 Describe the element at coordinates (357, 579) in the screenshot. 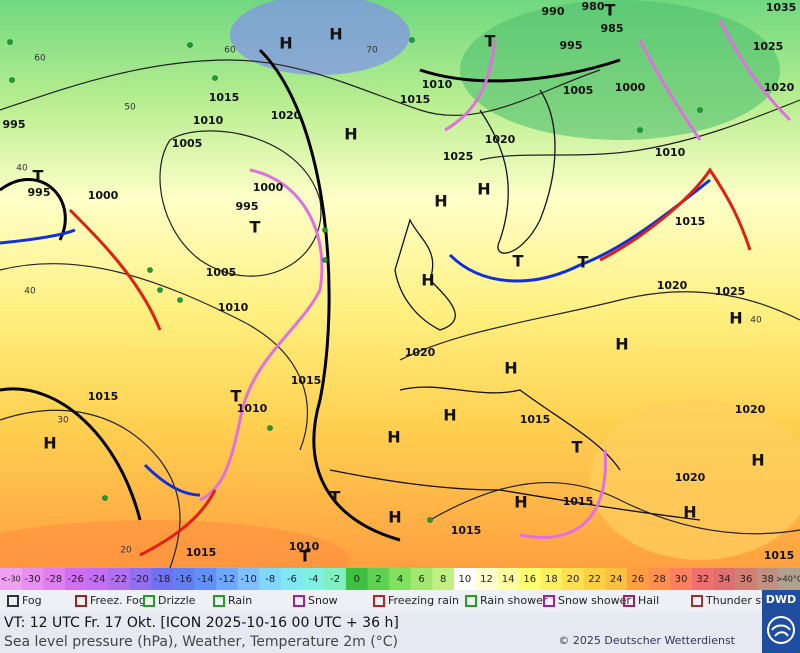

I see `scale-label: 0` at that location.